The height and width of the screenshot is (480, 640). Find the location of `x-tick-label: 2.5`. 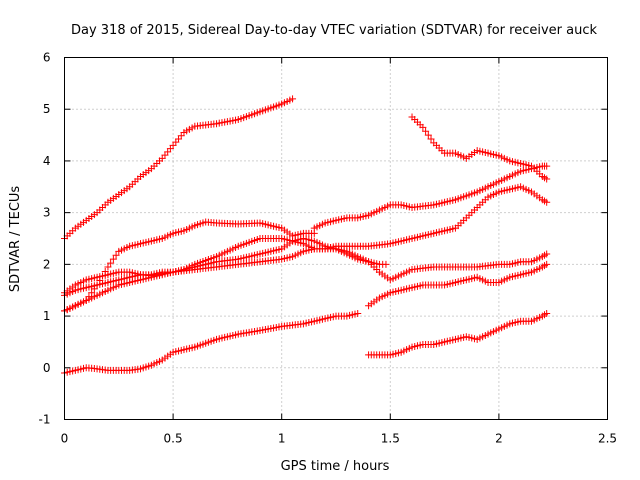

x-tick-label: 2.5 is located at coordinates (607, 439).